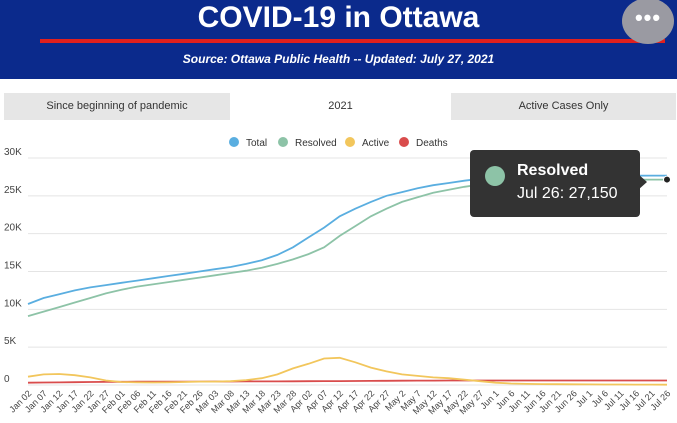 The height and width of the screenshot is (423, 677). I want to click on y-tick-label: 0, so click(7, 379).